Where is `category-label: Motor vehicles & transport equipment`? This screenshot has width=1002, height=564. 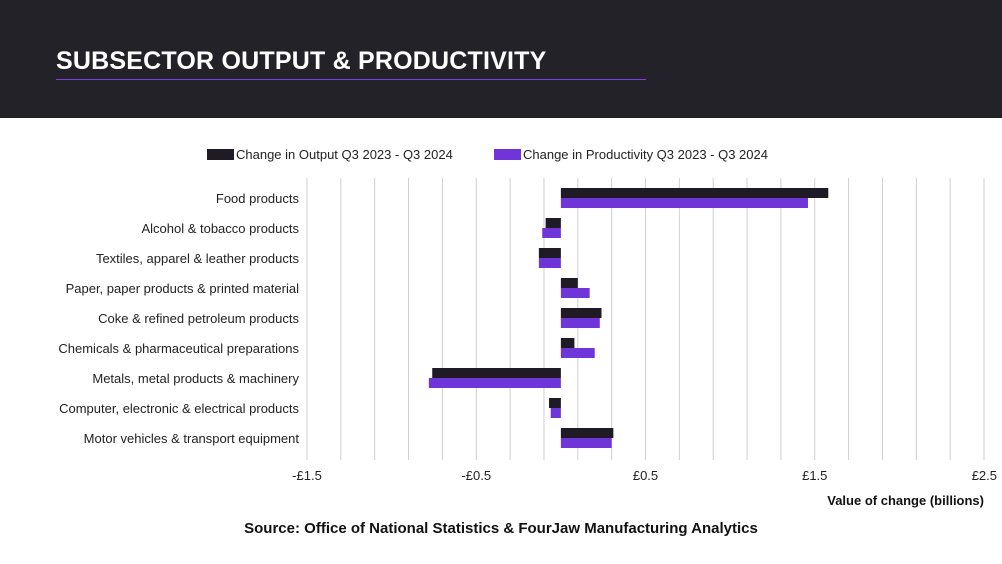 category-label: Motor vehicles & transport equipment is located at coordinates (192, 438).